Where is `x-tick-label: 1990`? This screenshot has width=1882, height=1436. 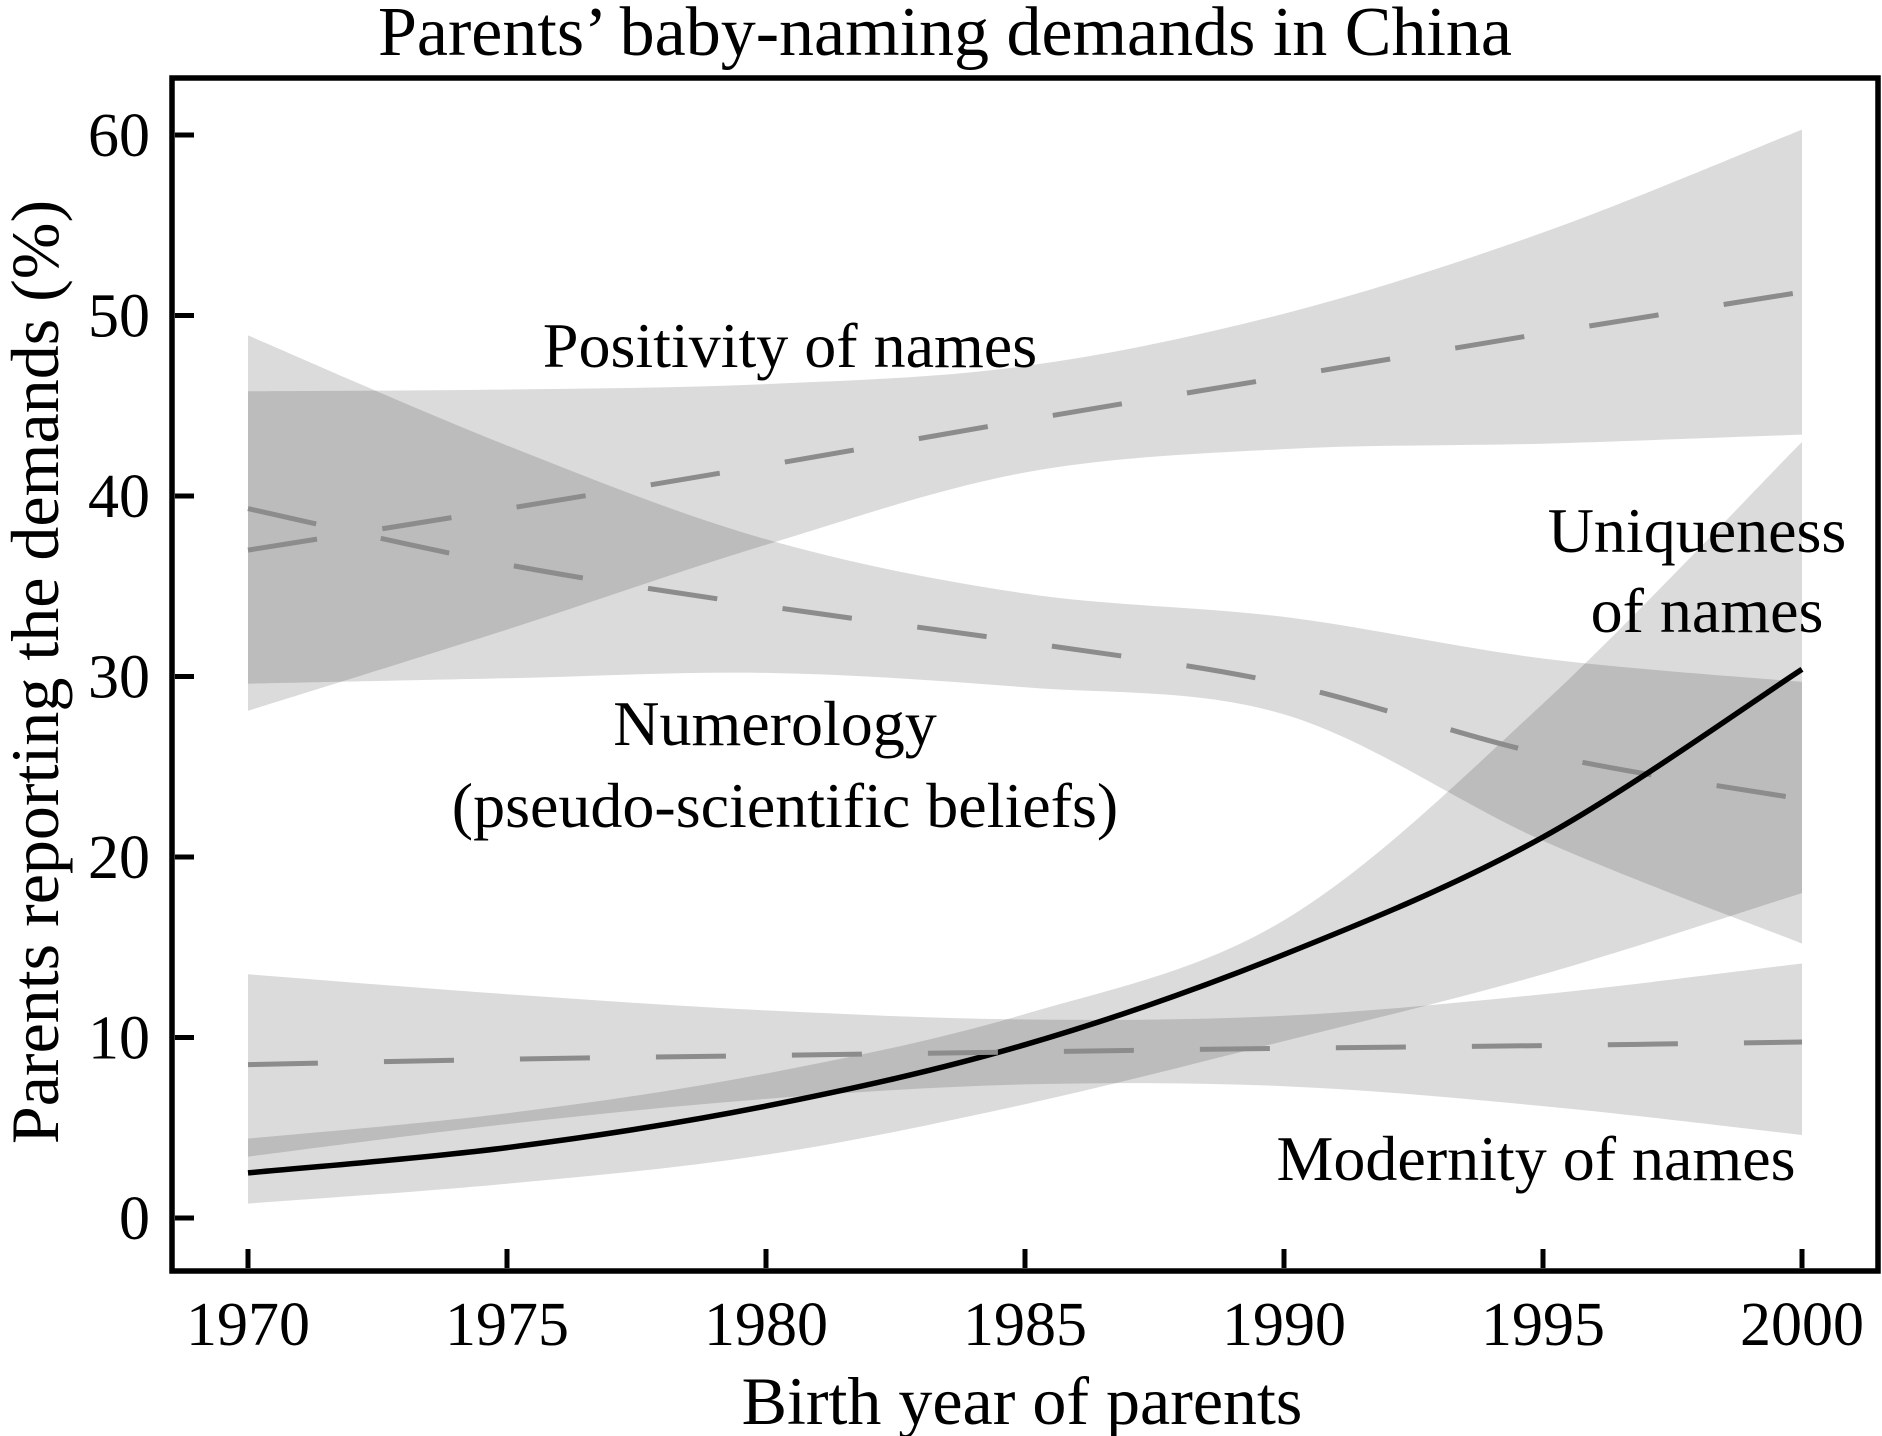 x-tick-label: 1990 is located at coordinates (1284, 1325).